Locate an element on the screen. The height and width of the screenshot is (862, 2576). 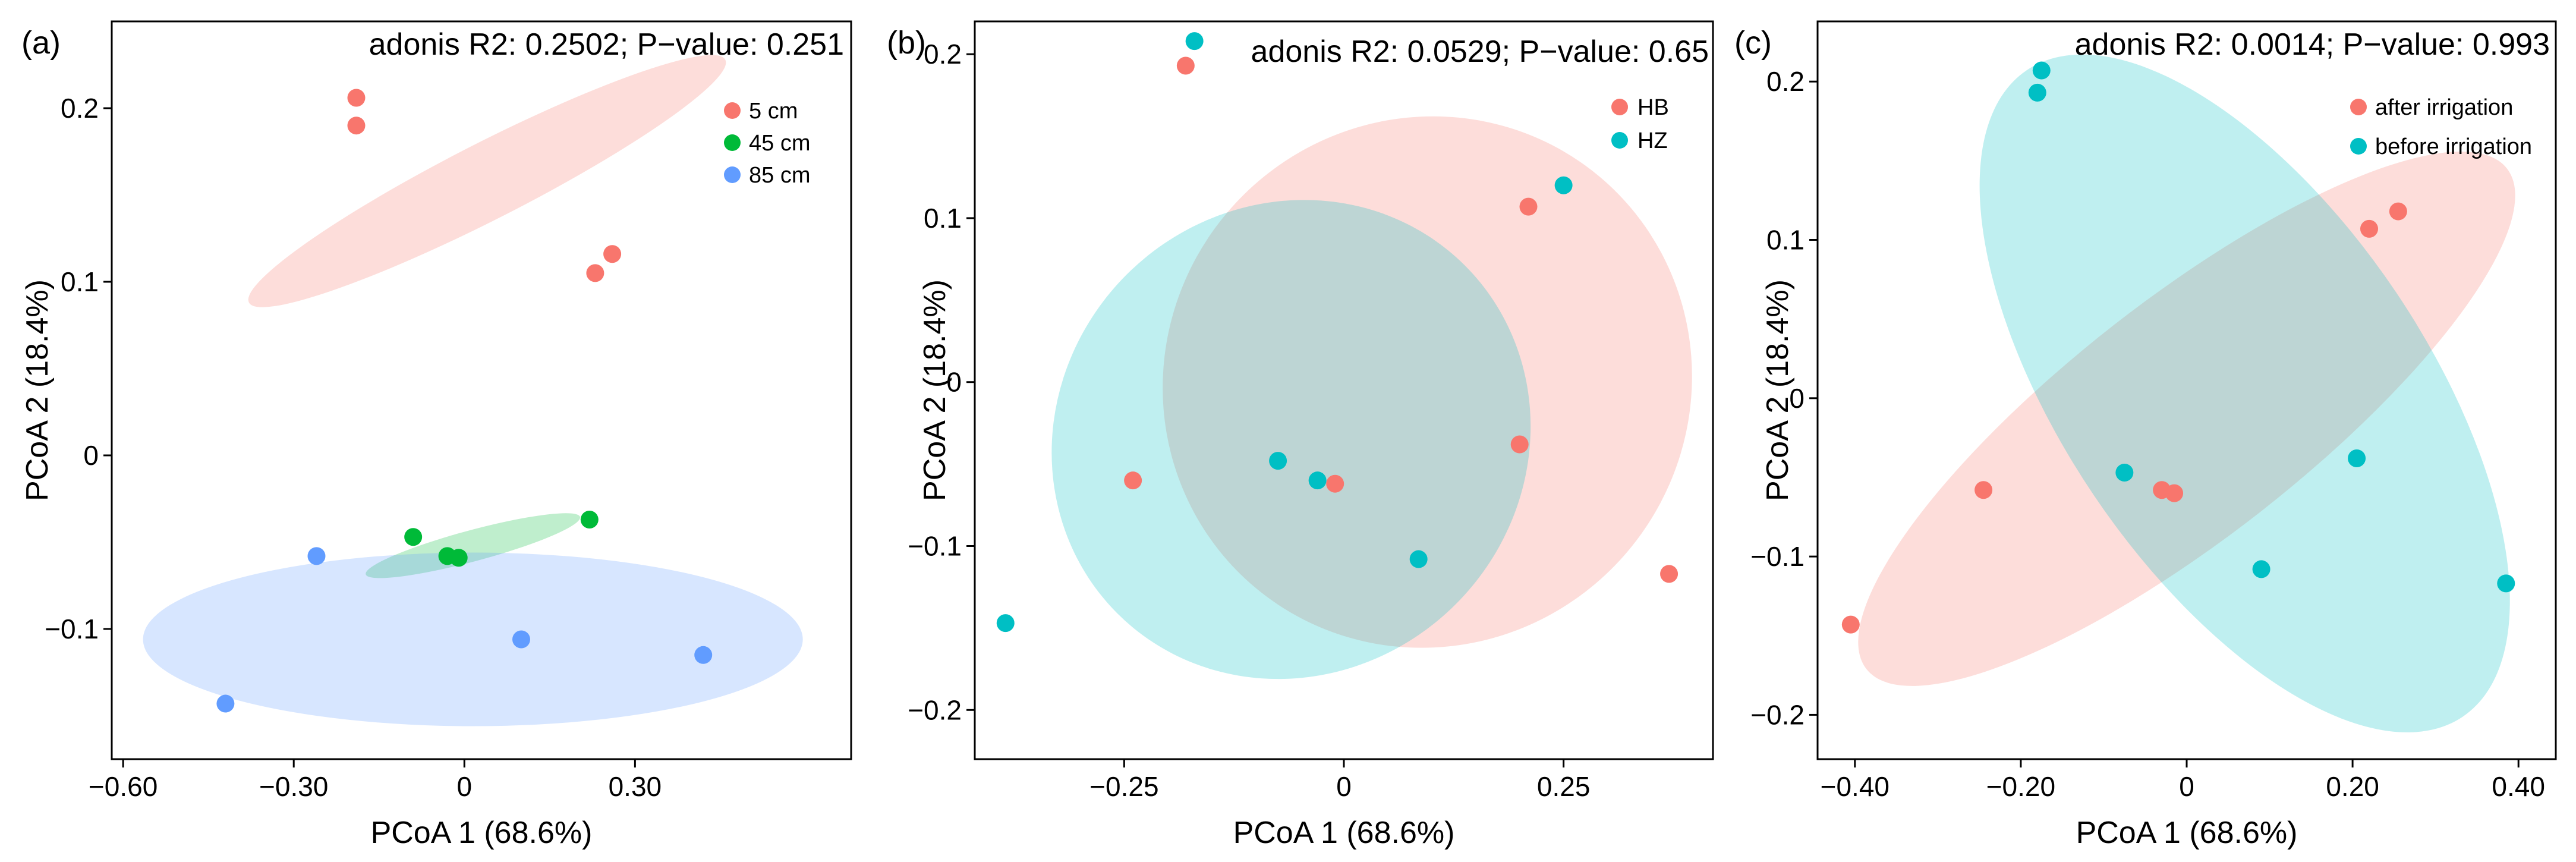
series-hb is located at coordinates (1401, 319).